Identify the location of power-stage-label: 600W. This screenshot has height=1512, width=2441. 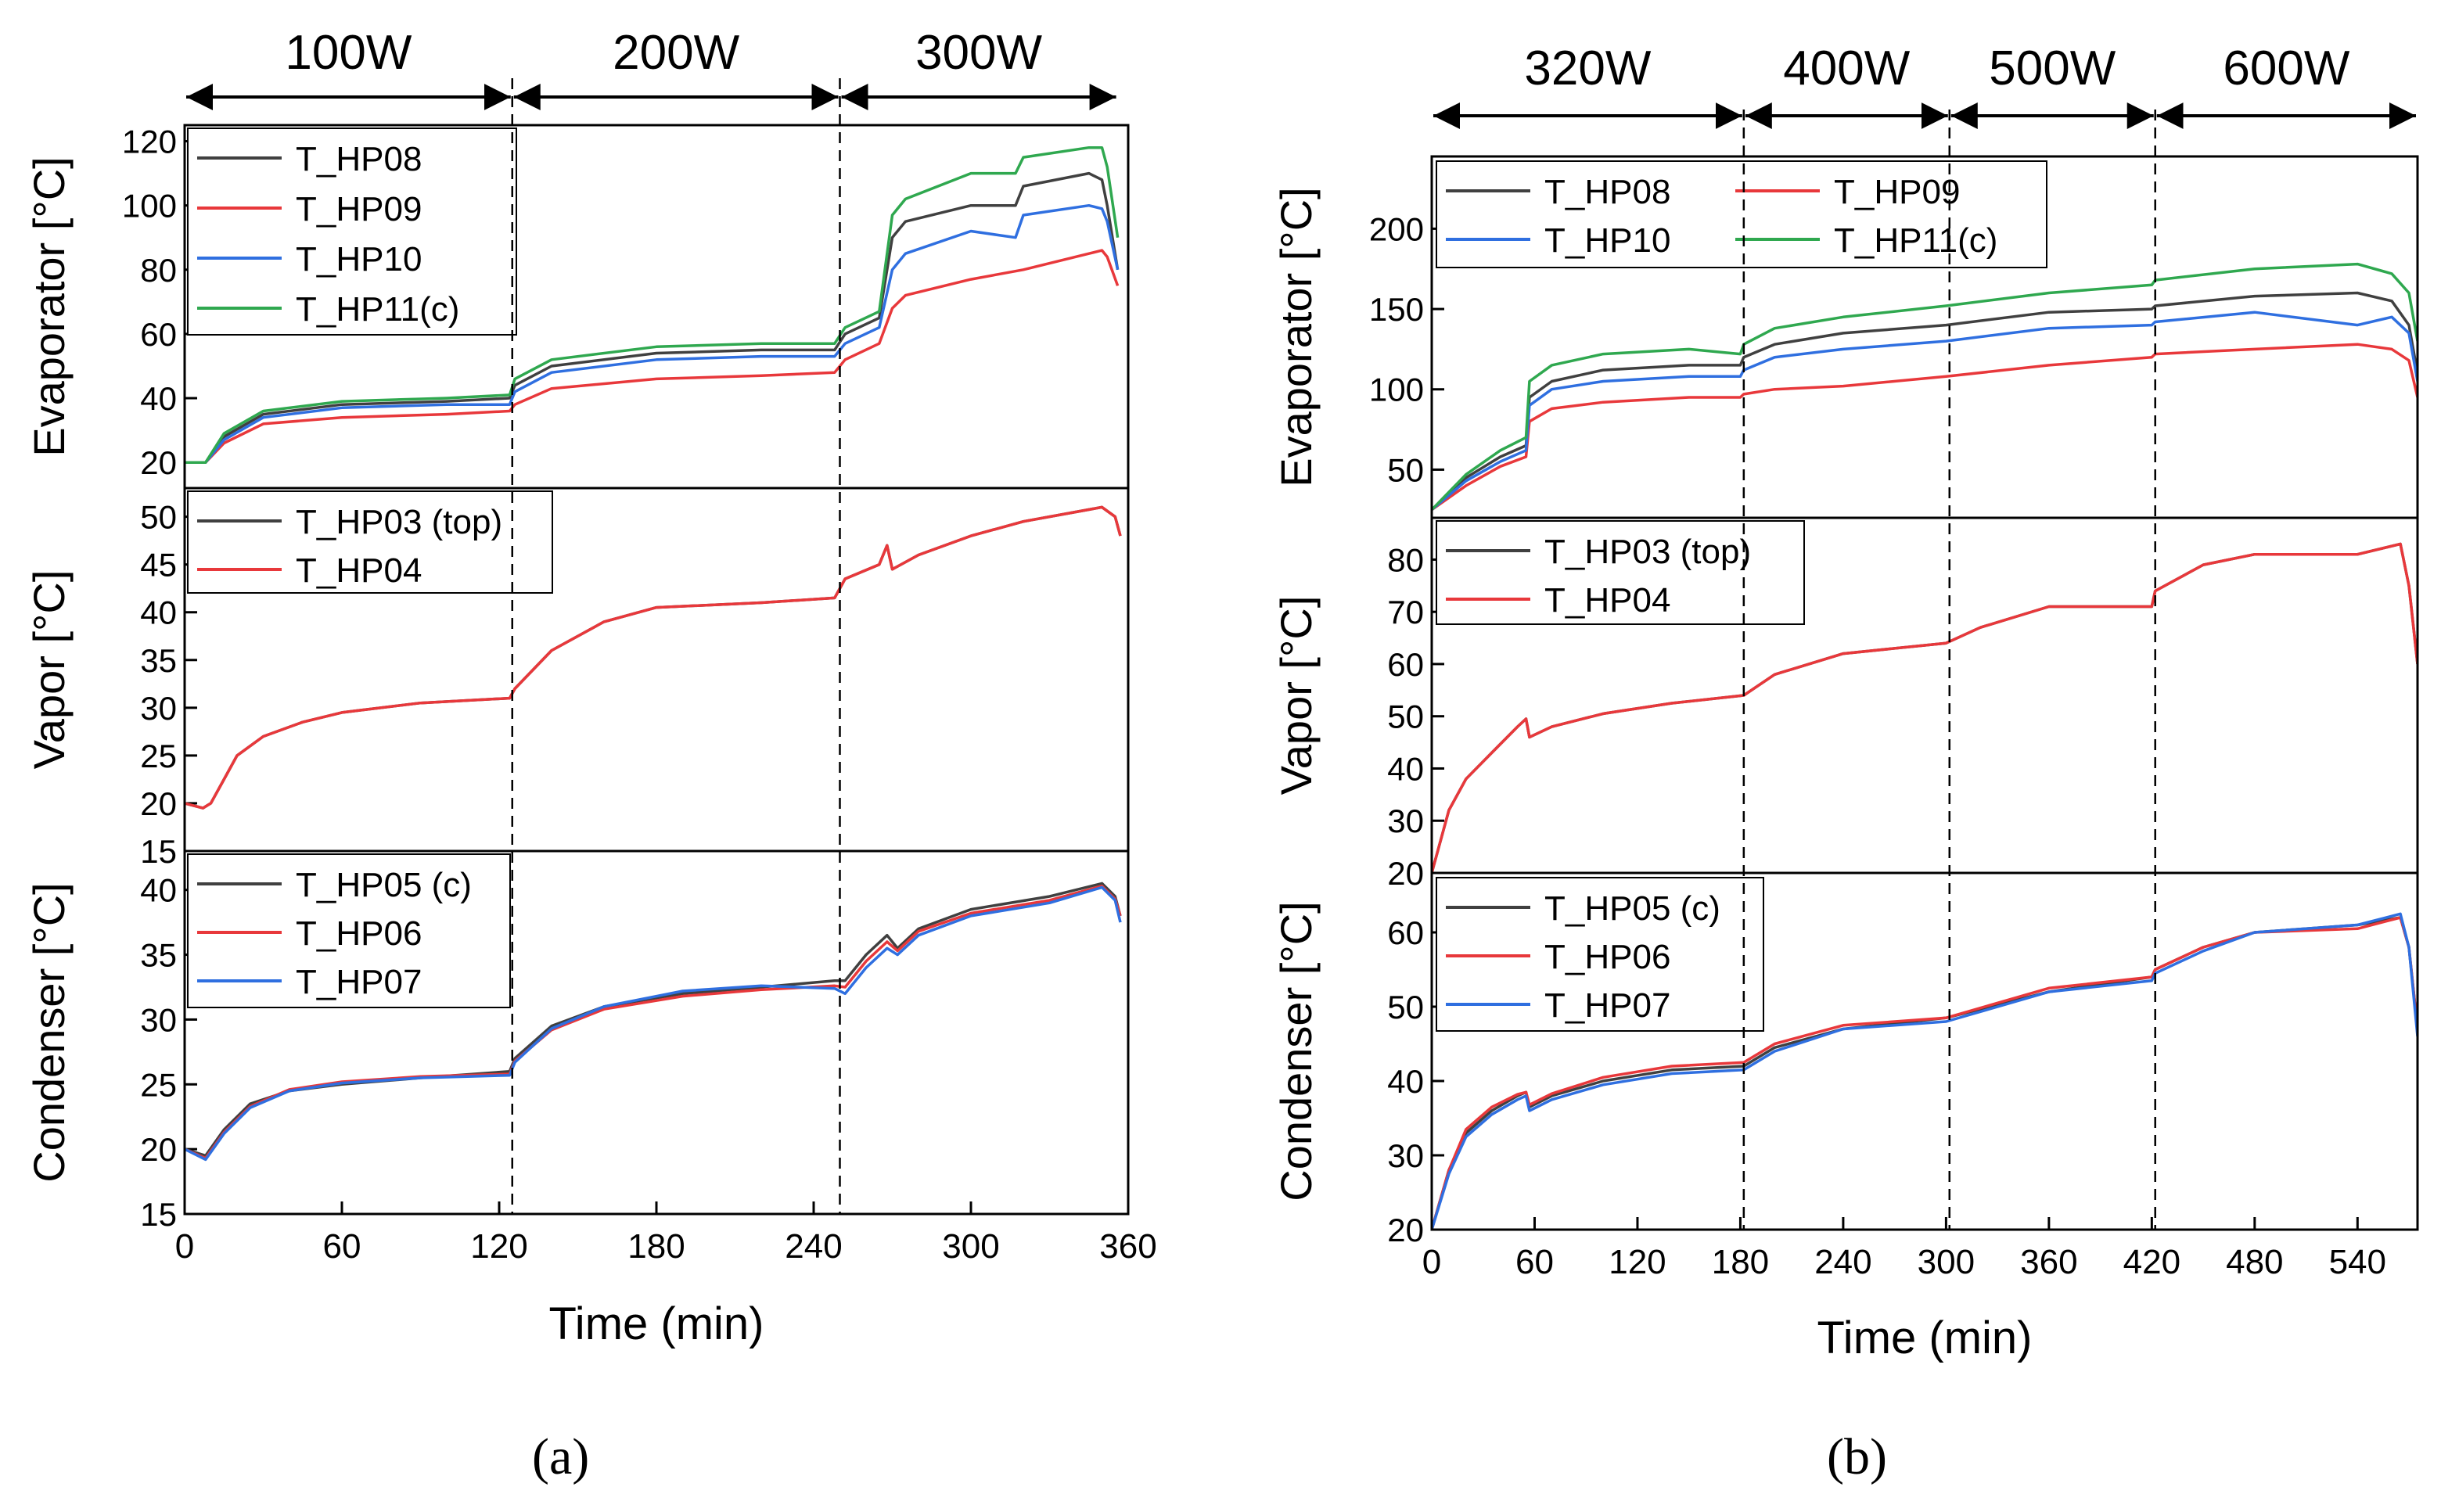
(2286, 68).